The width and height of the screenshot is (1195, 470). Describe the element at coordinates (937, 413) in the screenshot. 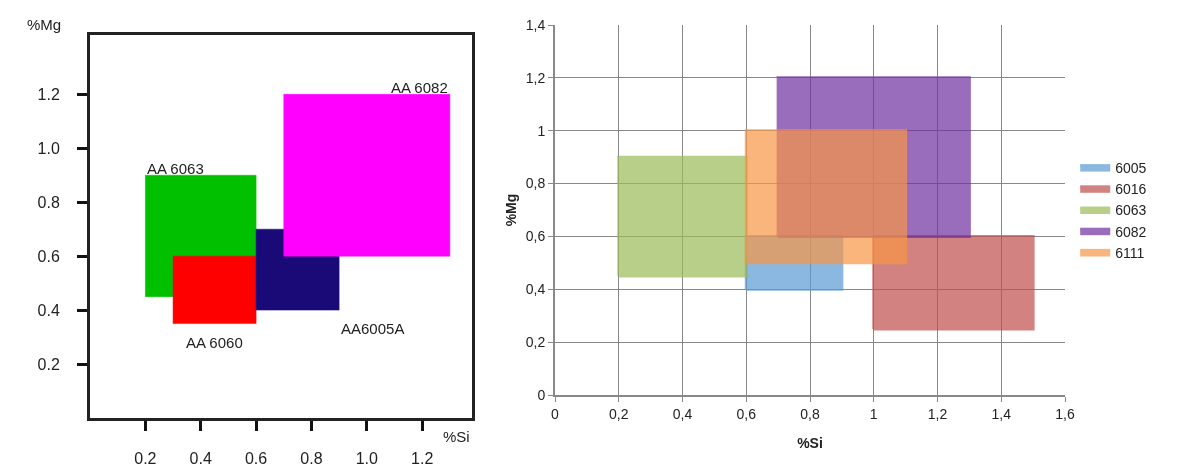

I see `x-tick-label: 1,2` at that location.